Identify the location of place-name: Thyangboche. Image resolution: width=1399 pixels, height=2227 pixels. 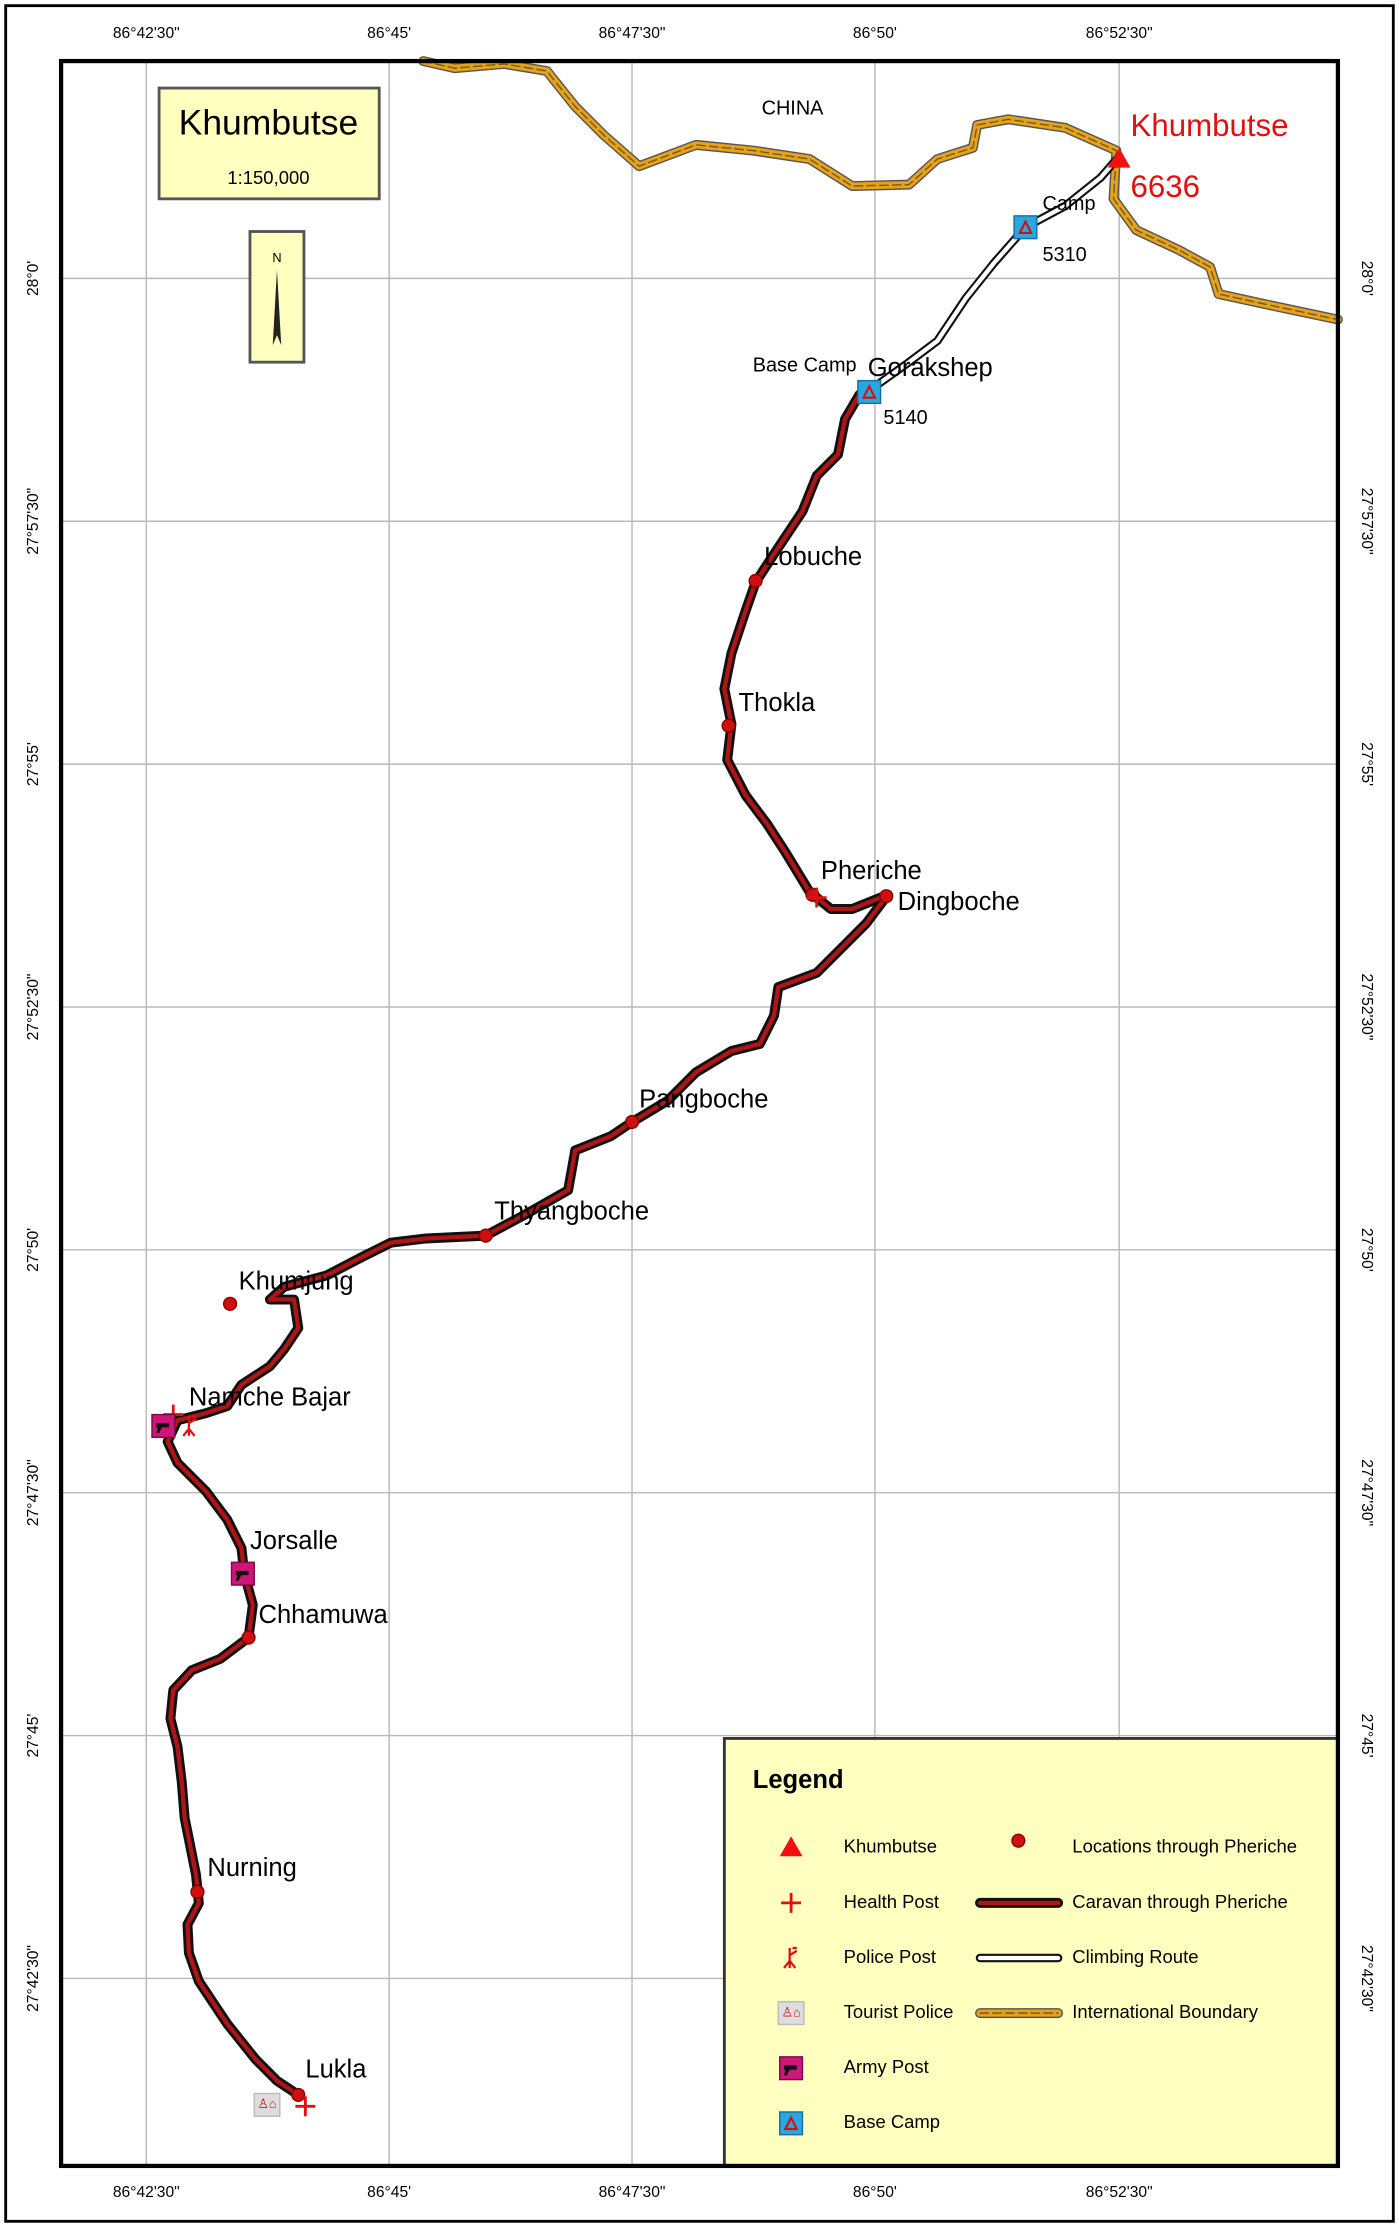
(571, 1212).